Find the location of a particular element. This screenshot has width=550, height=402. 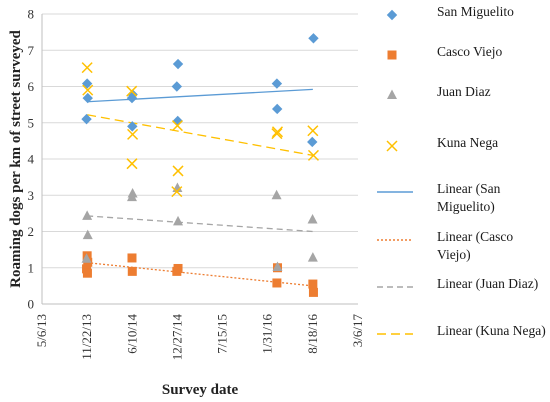

x-tick-label: 3/6/17 is located at coordinates (357, 331).